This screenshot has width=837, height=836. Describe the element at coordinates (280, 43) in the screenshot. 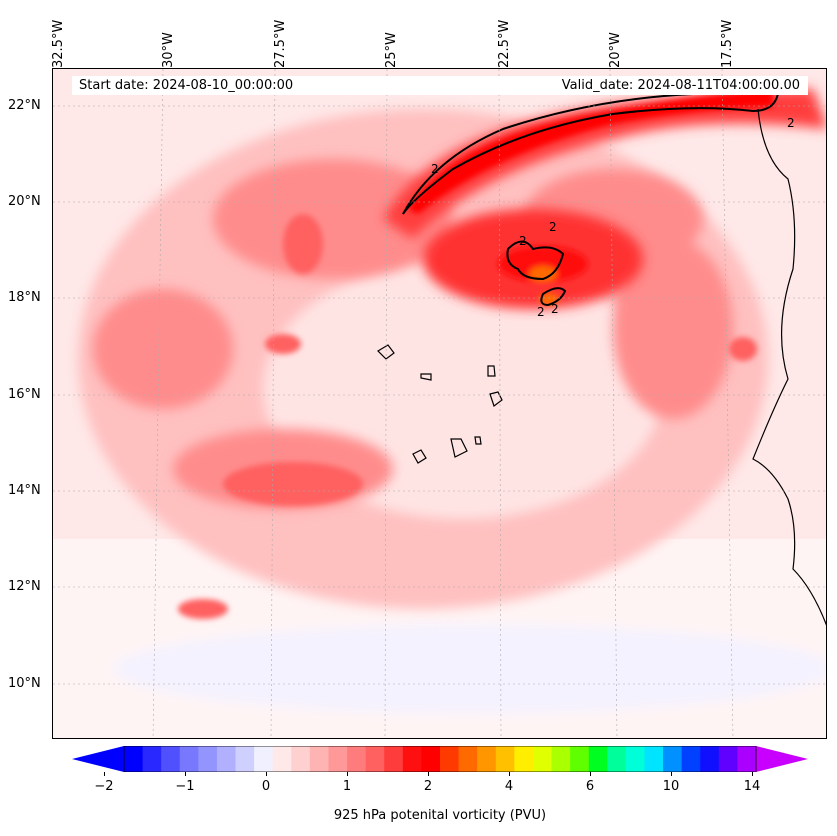

I see `lon-label: 27.5°W` at that location.